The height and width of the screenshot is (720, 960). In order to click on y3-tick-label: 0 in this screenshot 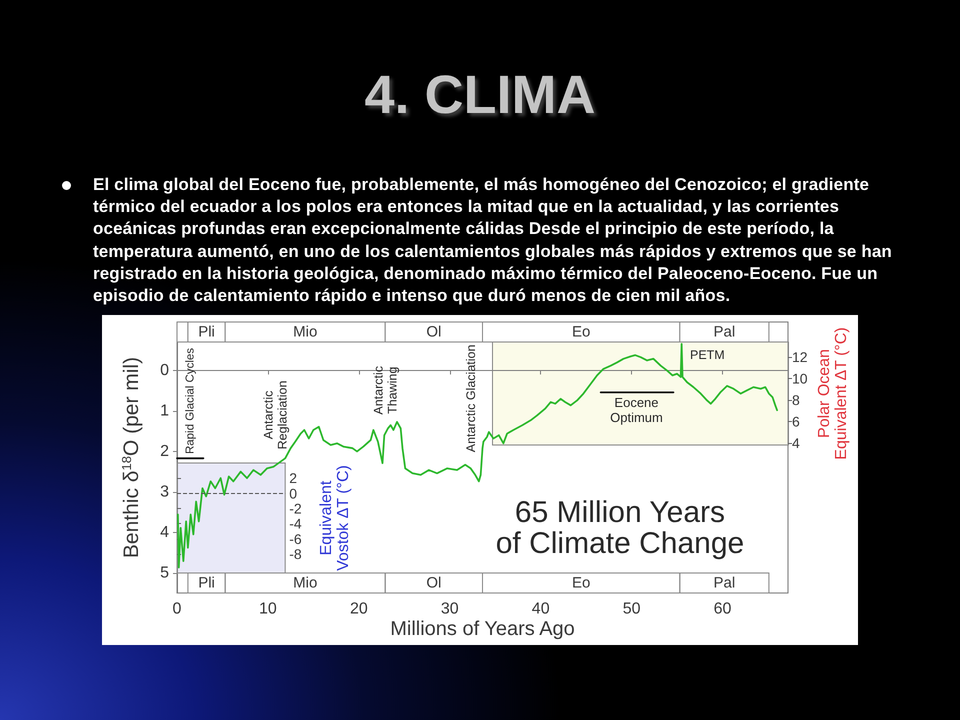, I will do `click(293, 493)`.